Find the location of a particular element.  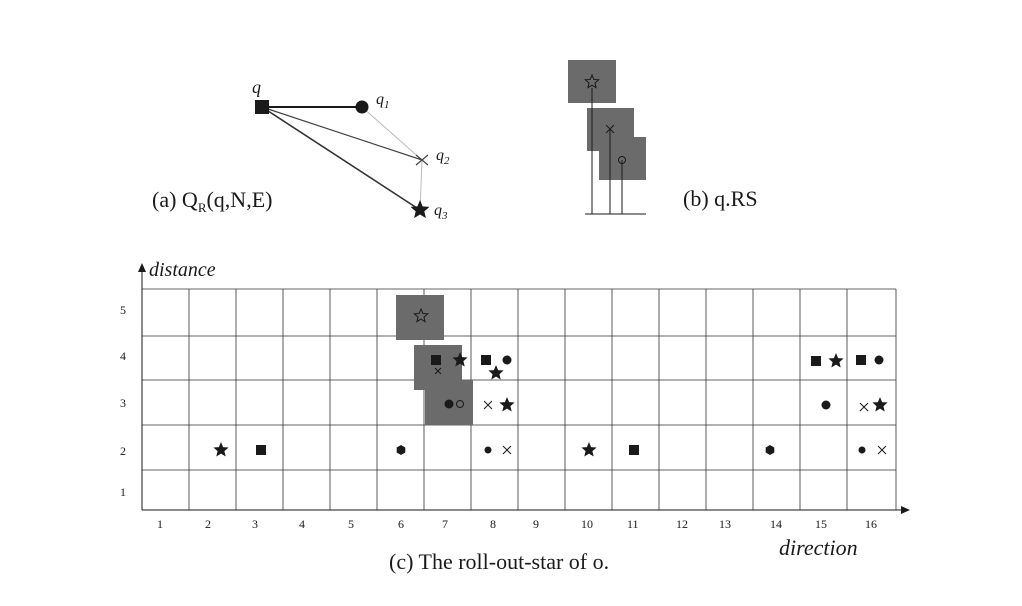

x-tick-4: 4 is located at coordinates (302, 524).